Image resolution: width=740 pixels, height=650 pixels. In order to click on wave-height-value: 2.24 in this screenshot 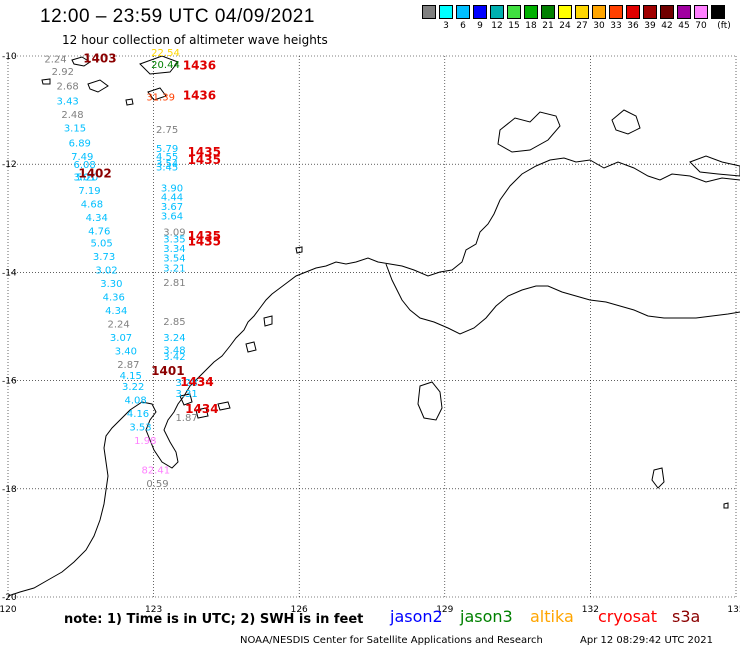, I will do `click(118, 325)`.